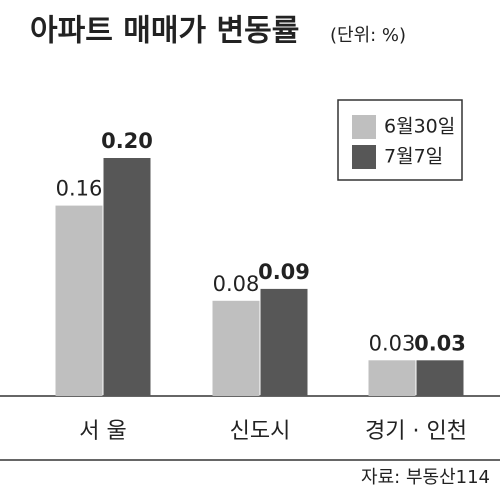  What do you see at coordinates (102, 431) in the screenshot?
I see `x-tick-label: 서 울` at bounding box center [102, 431].